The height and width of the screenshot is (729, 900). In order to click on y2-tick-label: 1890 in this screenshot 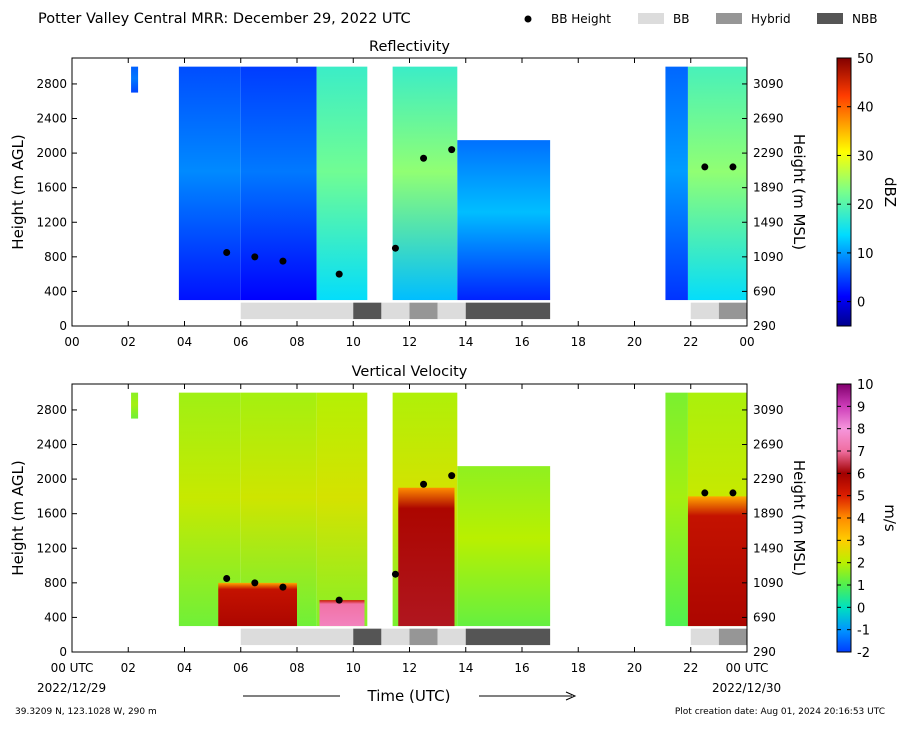, I will do `click(768, 514)`.